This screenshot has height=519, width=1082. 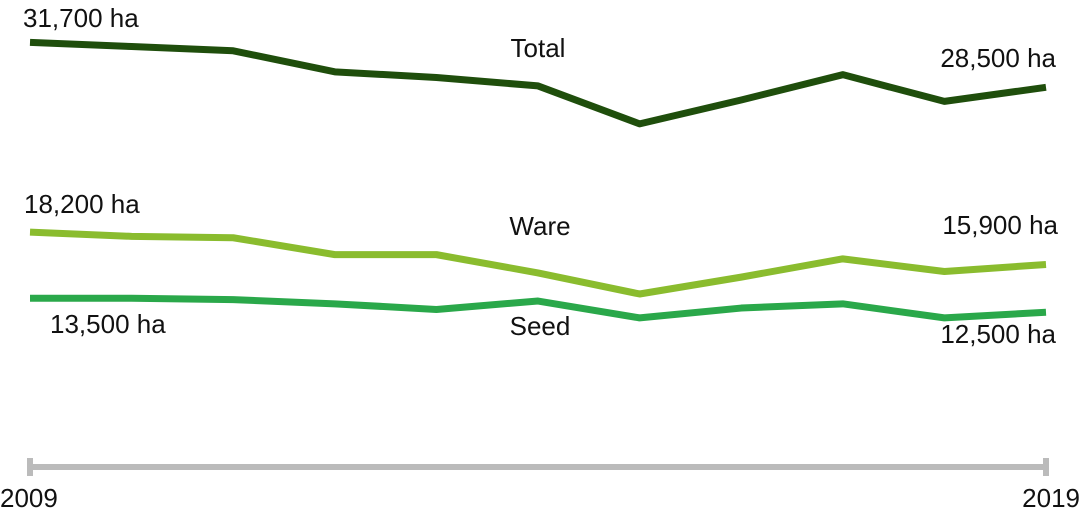 I want to click on value-label: 28,500 ha, so click(x=998, y=58).